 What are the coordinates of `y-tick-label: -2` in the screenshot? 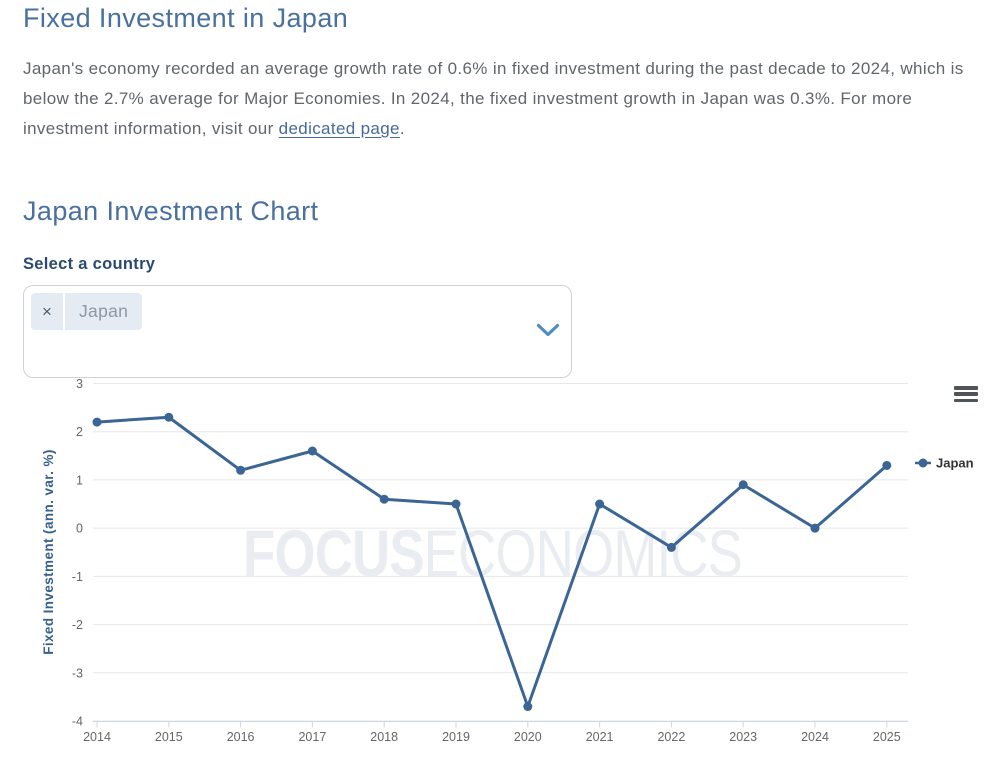 It's located at (77, 625).